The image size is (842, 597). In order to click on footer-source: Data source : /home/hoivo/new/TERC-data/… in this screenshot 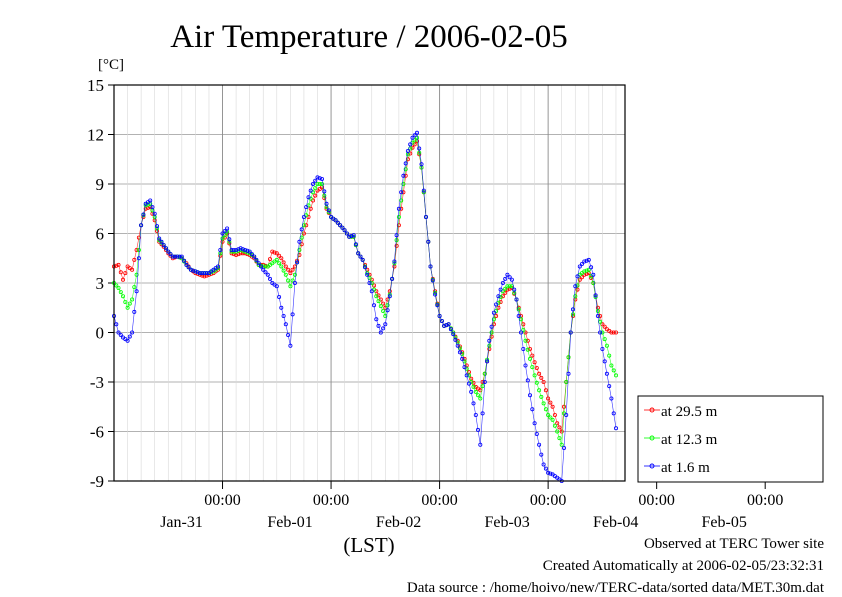, I will do `click(615, 588)`.